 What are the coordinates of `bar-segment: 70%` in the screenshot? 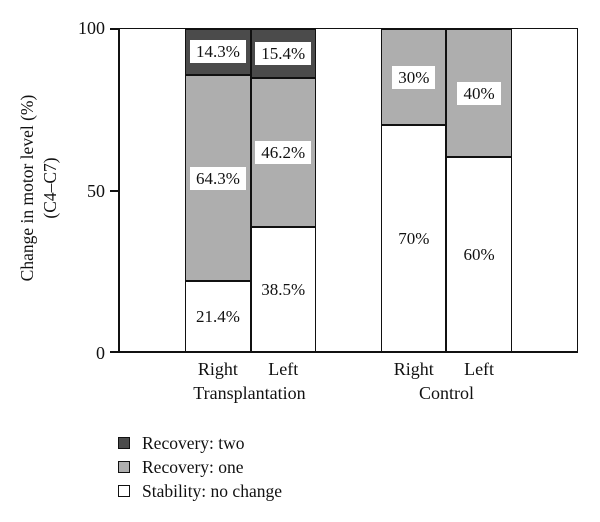 It's located at (414, 238).